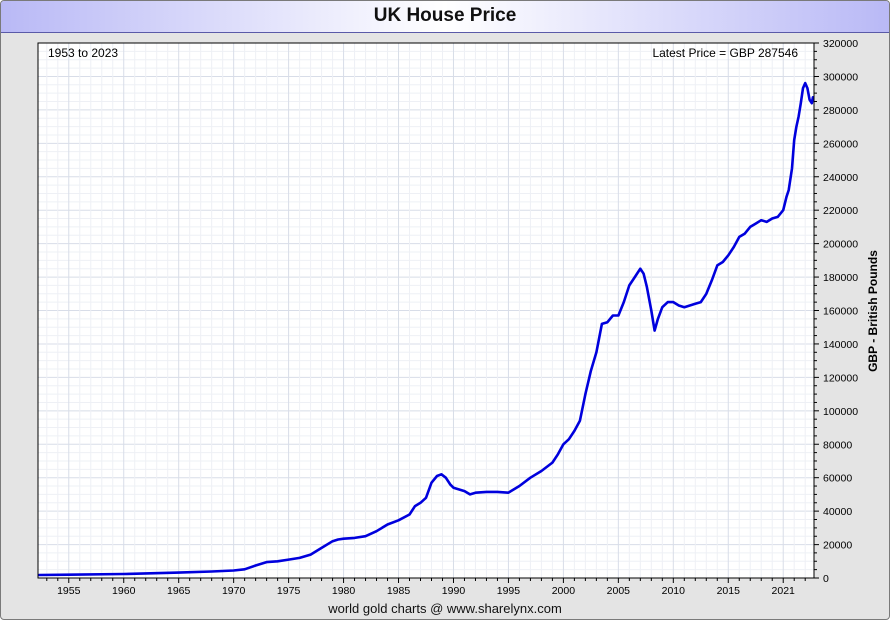  I want to click on x-tick-label: 2015, so click(729, 591).